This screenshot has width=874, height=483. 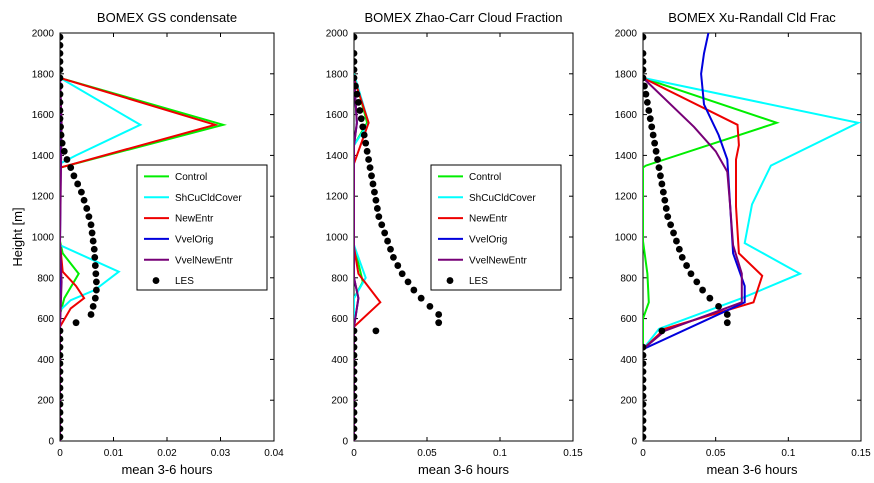 I want to click on series-control-line, so click(x=361, y=257).